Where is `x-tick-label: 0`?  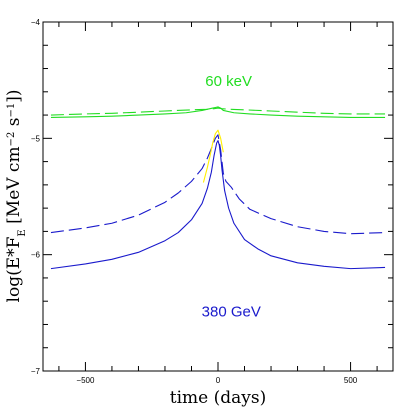
x-tick-label: 0 is located at coordinates (218, 380).